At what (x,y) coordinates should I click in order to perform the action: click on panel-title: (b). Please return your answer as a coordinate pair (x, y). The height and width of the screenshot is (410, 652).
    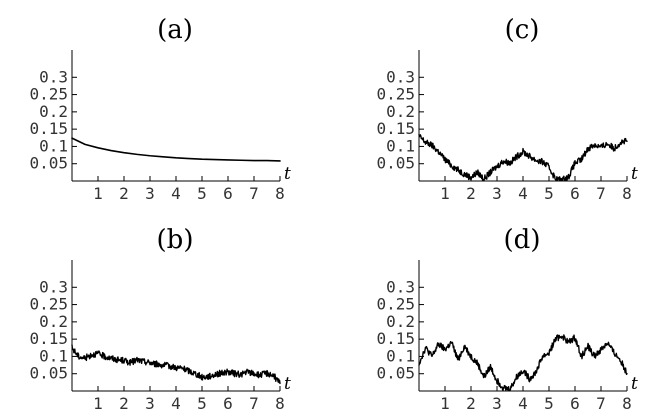
    Looking at the image, I should click on (175, 240).